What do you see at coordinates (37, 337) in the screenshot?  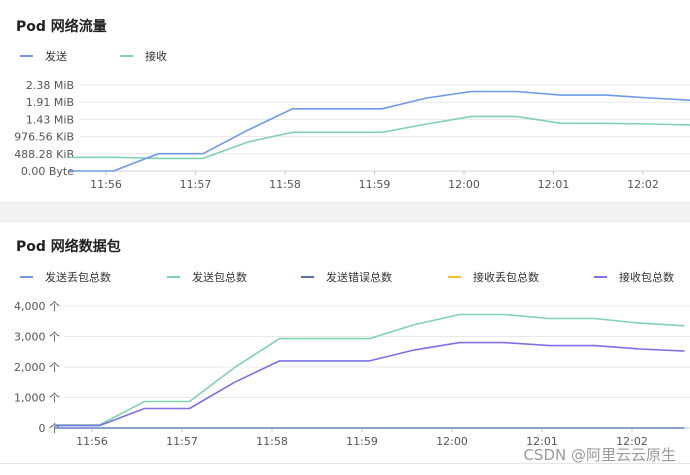 I see `y-tick-label: 3,000 个` at bounding box center [37, 337].